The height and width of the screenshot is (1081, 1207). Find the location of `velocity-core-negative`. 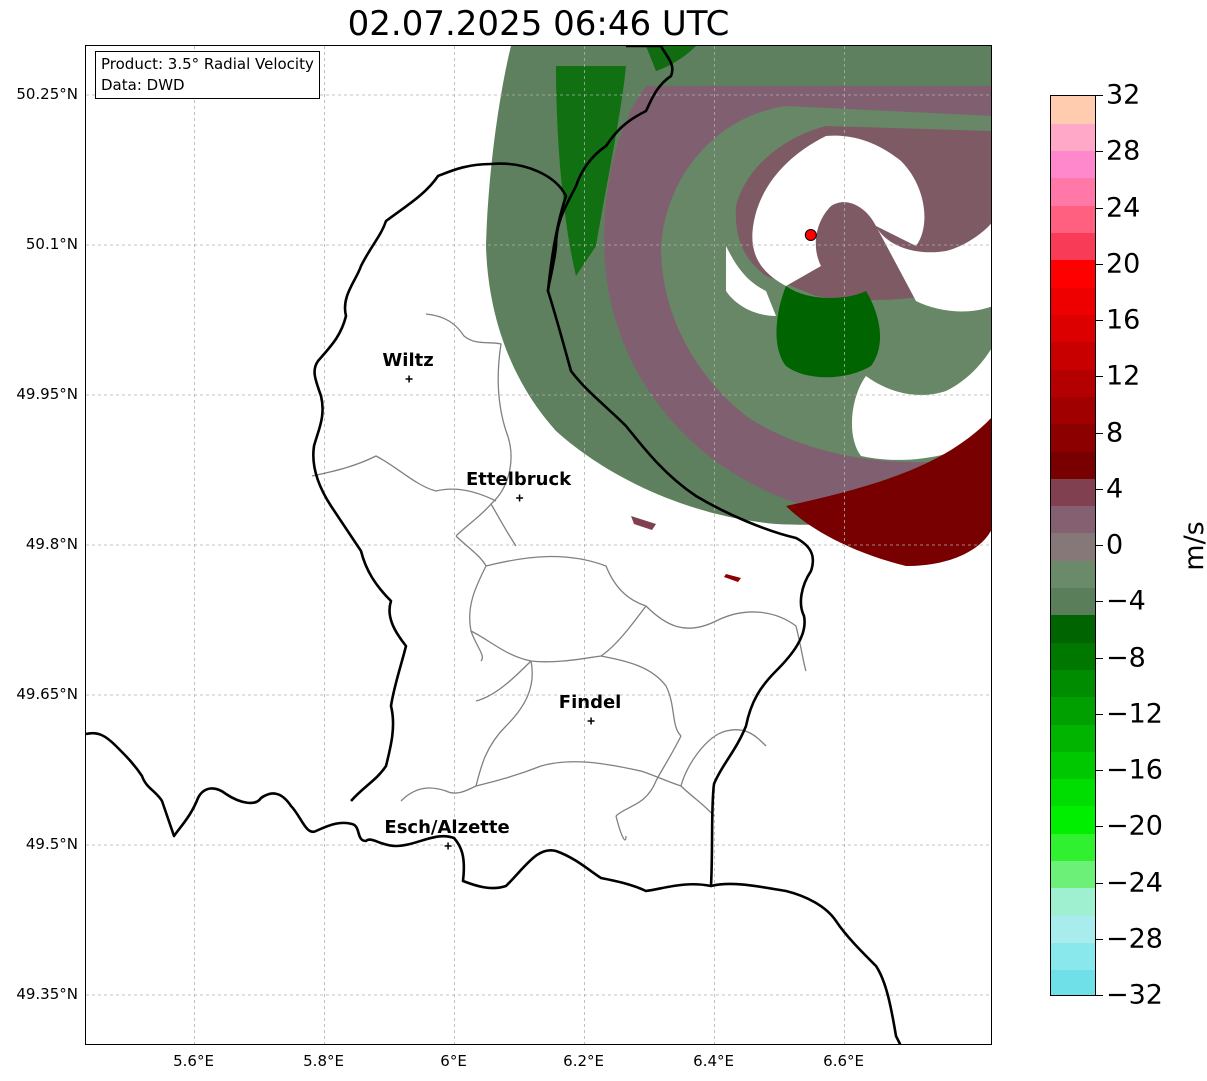

velocity-core-negative is located at coordinates (828, 332).